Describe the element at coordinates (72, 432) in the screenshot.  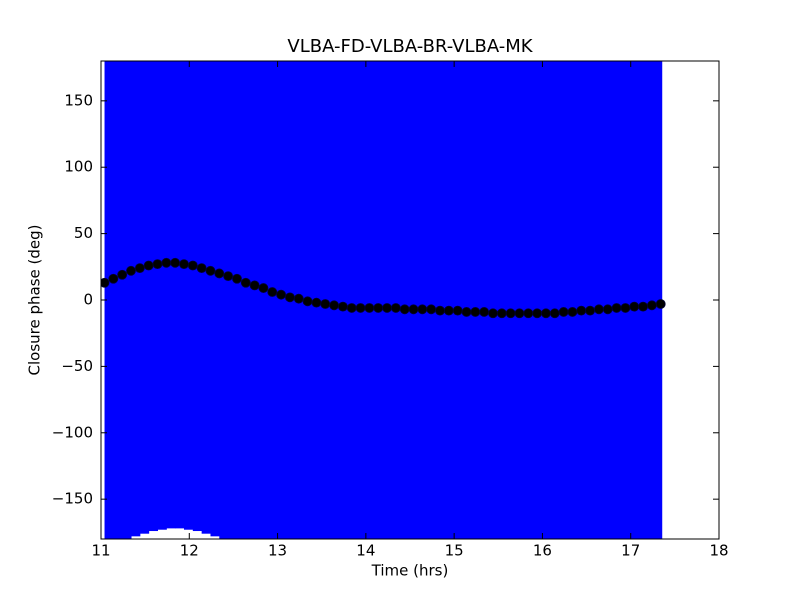
I see `y-tick-label: −100` at that location.